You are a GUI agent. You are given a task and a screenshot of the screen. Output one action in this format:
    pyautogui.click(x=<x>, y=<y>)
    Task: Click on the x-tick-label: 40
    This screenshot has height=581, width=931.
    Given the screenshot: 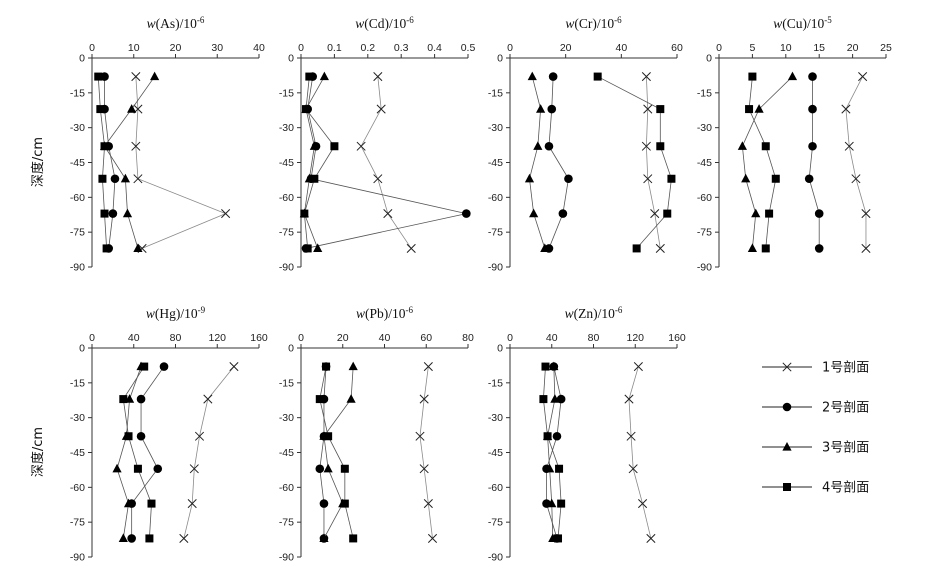 What is the action you would take?
    pyautogui.click(x=134, y=338)
    